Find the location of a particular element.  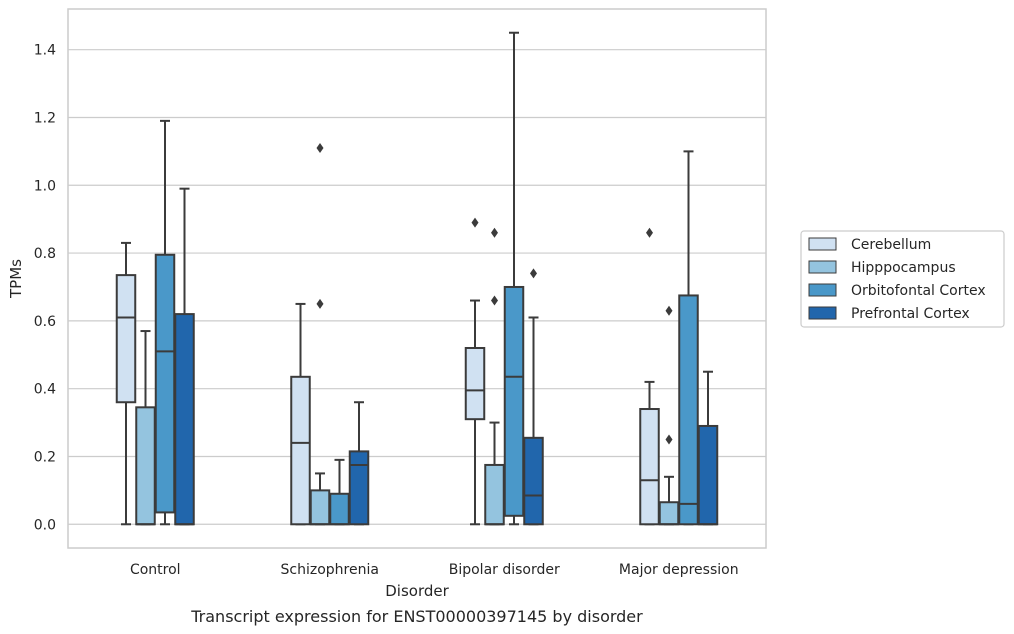

y-tick-label: 1.0 is located at coordinates (45, 186).